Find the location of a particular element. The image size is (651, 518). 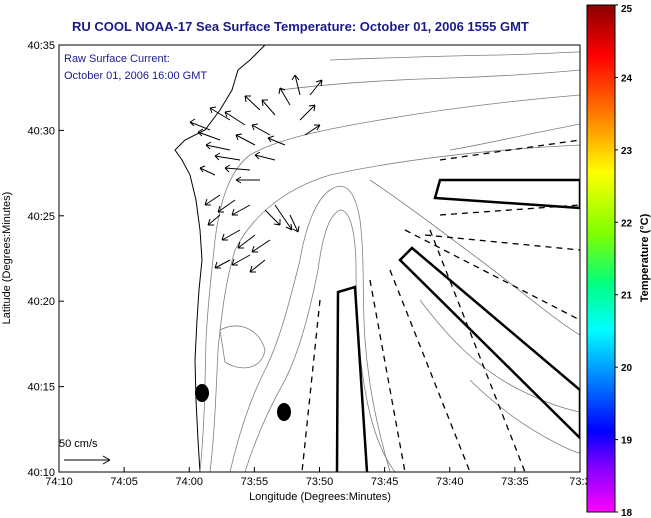

y-tick-label: 40:25 is located at coordinates (41, 217).